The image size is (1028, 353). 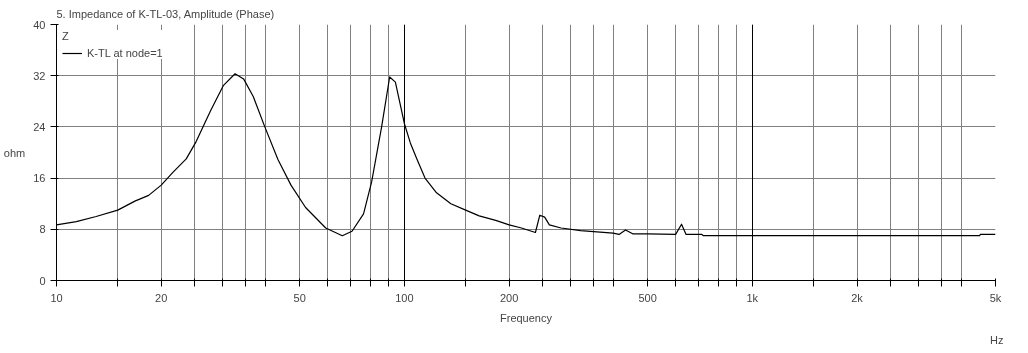 I want to click on legend-title: Z, so click(x=66, y=36).